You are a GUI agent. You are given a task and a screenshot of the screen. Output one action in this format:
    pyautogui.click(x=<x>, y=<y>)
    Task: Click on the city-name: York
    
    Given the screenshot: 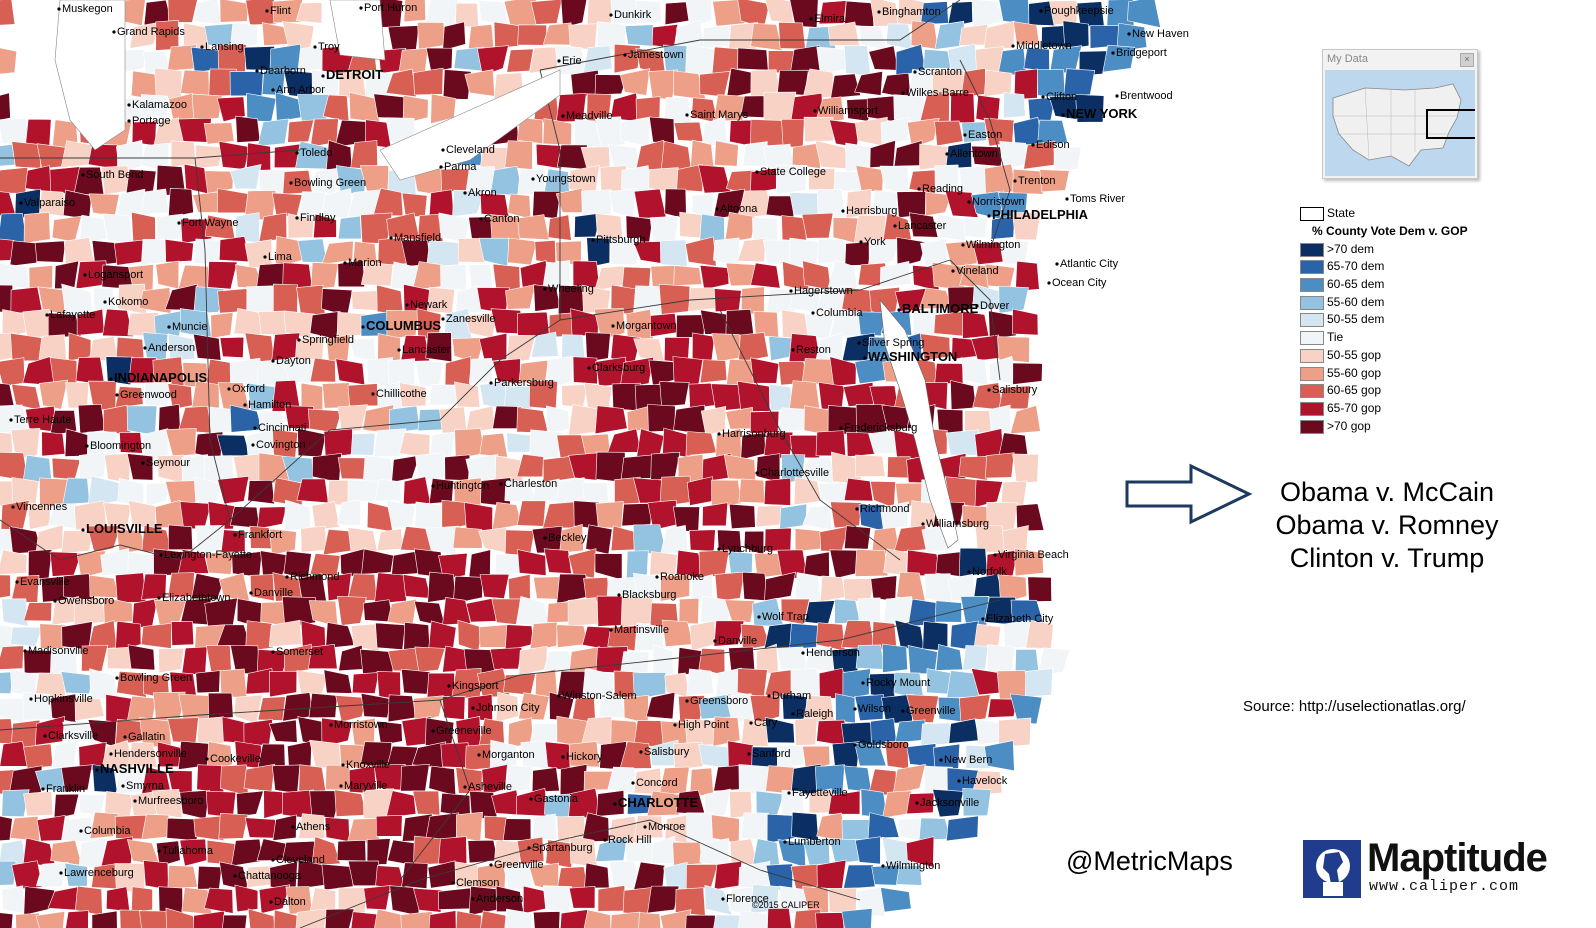 What is the action you would take?
    pyautogui.click(x=875, y=242)
    